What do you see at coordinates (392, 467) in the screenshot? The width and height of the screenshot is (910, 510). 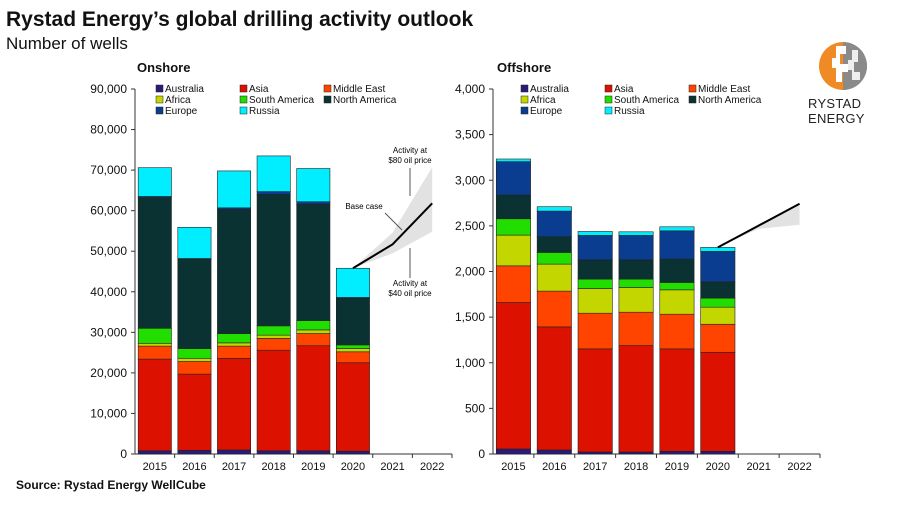 I see `x-tick-label: 2021` at bounding box center [392, 467].